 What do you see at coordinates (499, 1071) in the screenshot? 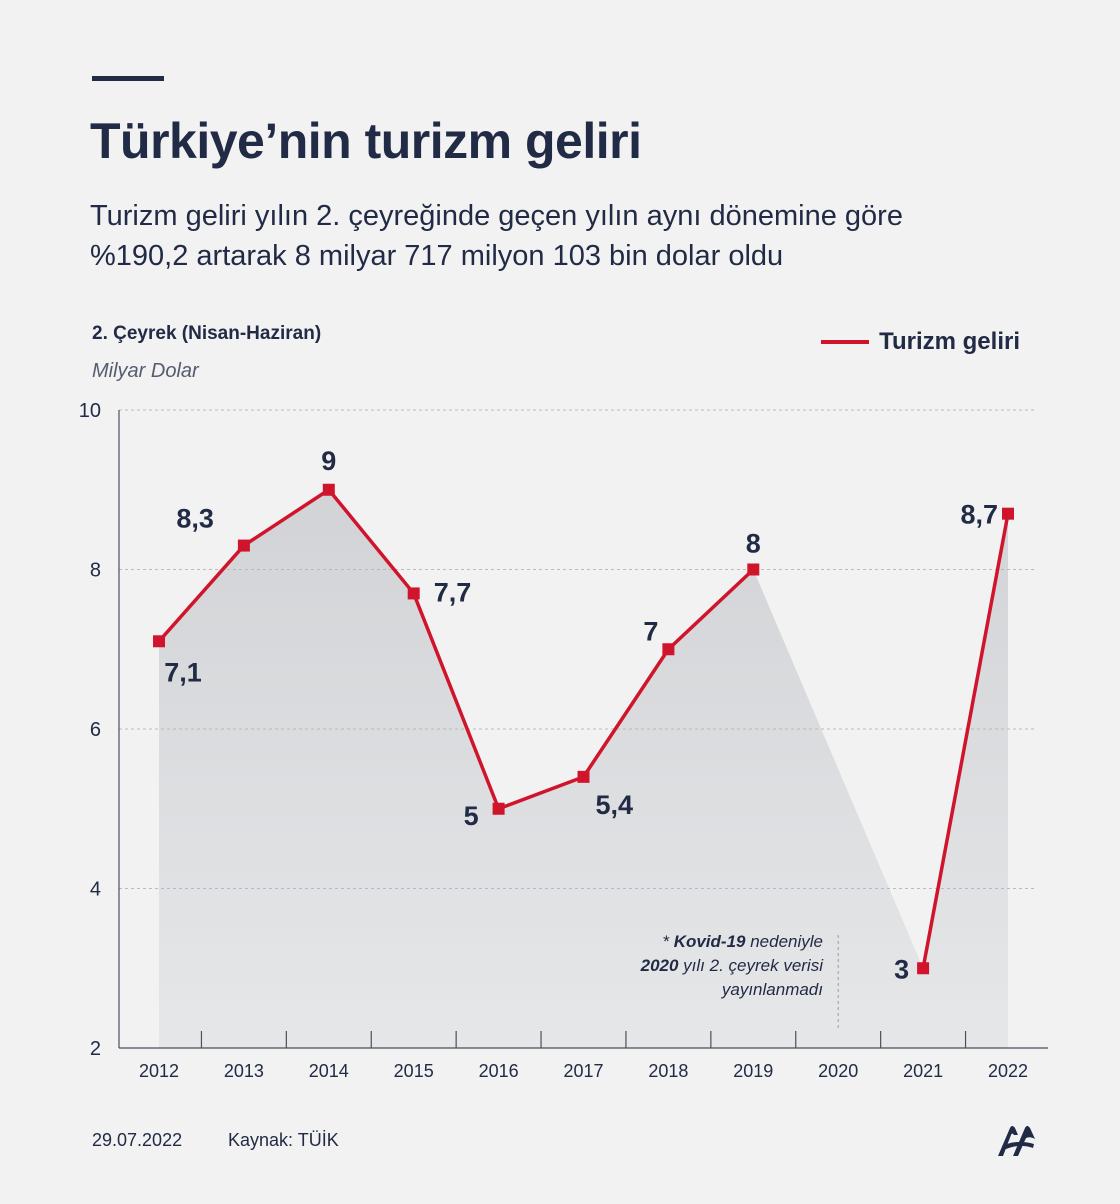
I see `x-tick-label: 2016` at bounding box center [499, 1071].